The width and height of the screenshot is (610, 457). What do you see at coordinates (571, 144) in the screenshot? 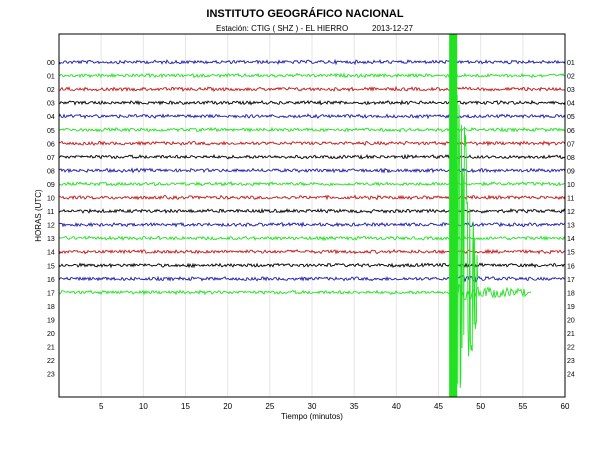
I see `hour-tick-label-right: 07` at bounding box center [571, 144].